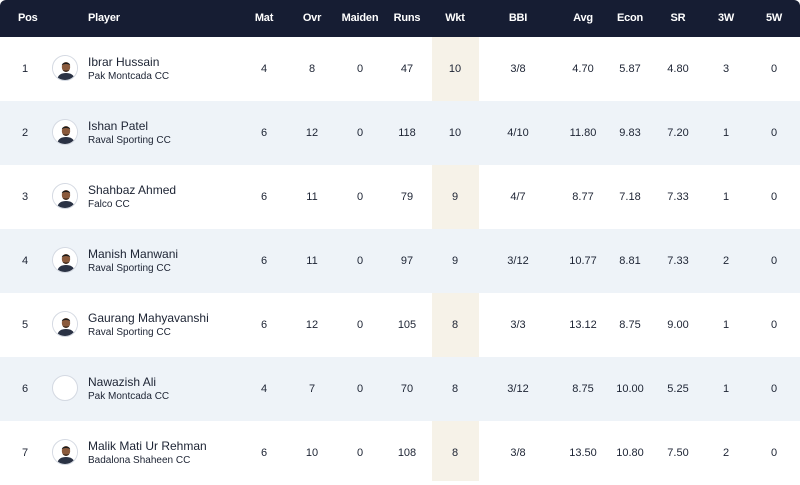 This screenshot has width=800, height=485. What do you see at coordinates (25, 453) in the screenshot?
I see `cell-pos: 7` at bounding box center [25, 453].